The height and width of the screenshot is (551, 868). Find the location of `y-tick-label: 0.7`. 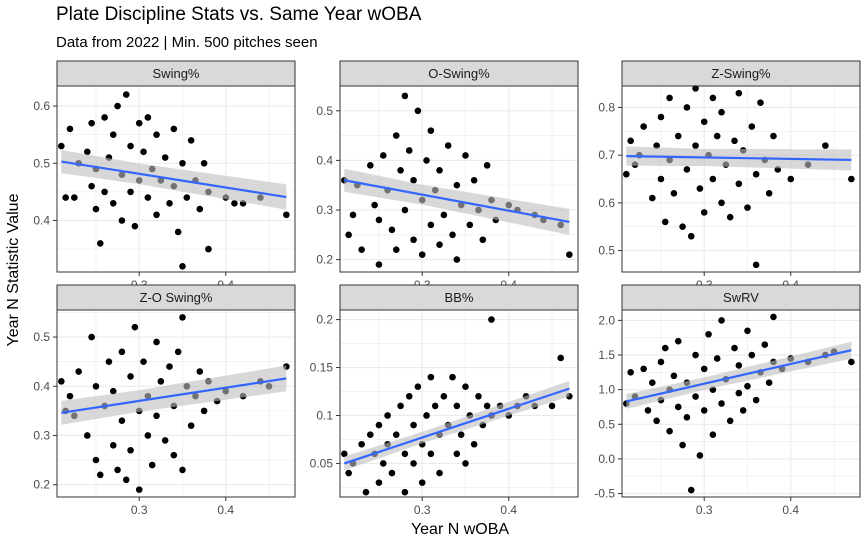

y-tick-label: 0.7 is located at coordinates (606, 155).